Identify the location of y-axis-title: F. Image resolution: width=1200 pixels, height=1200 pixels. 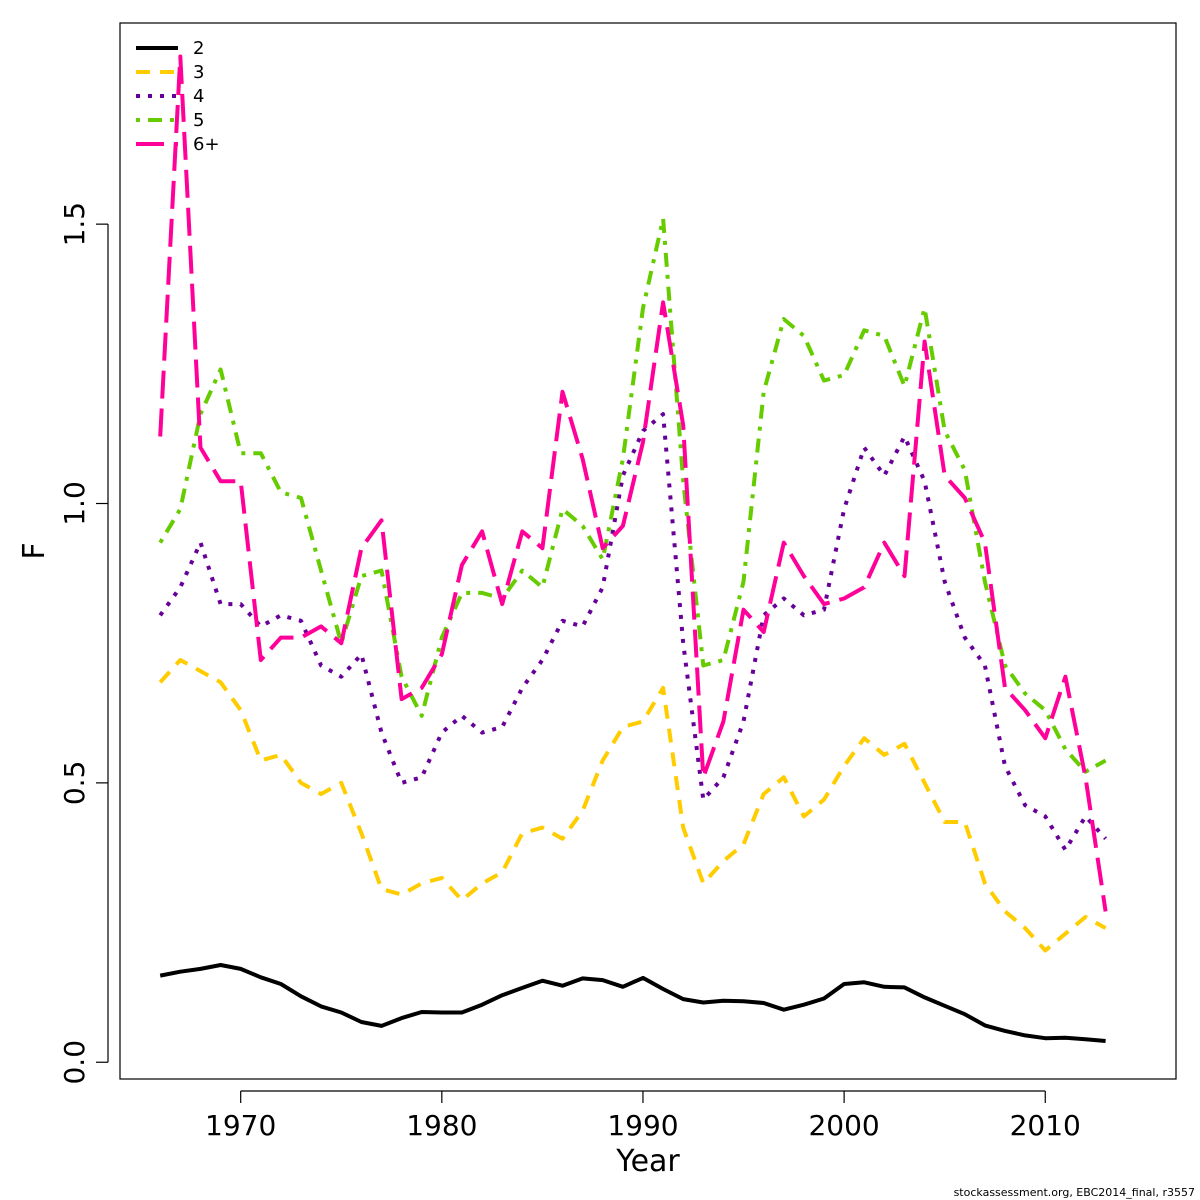
(34, 550).